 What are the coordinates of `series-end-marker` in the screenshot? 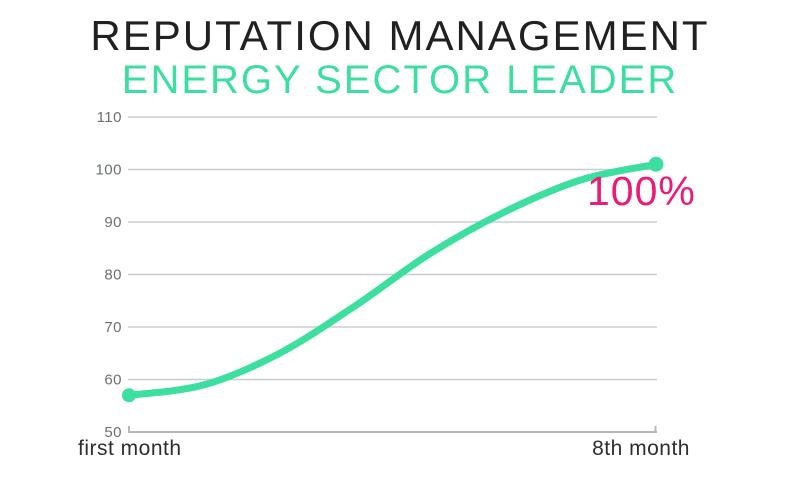 It's located at (656, 164).